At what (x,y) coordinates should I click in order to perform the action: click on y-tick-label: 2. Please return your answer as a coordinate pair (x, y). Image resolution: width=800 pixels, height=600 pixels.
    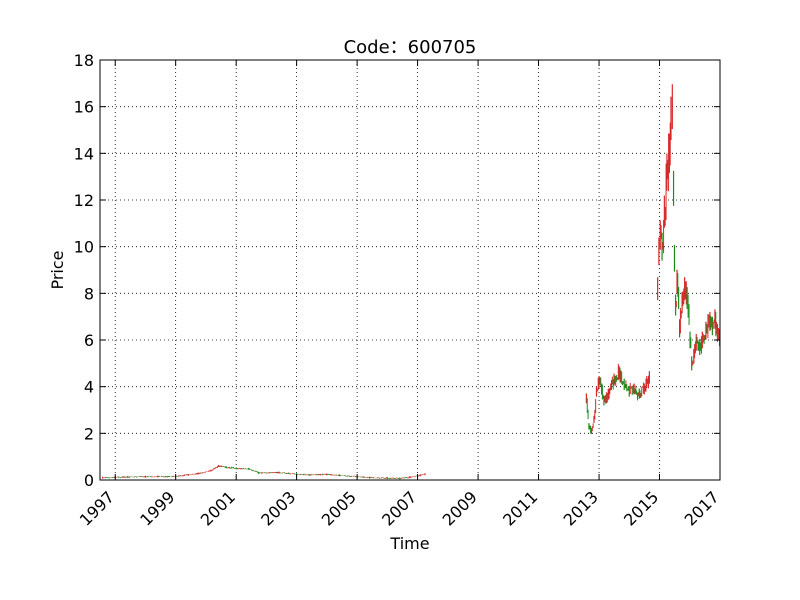
    Looking at the image, I should click on (89, 433).